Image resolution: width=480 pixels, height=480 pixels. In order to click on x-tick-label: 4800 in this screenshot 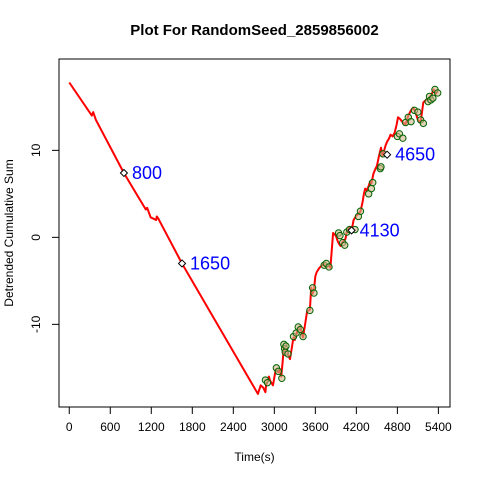, I will do `click(397, 427)`.